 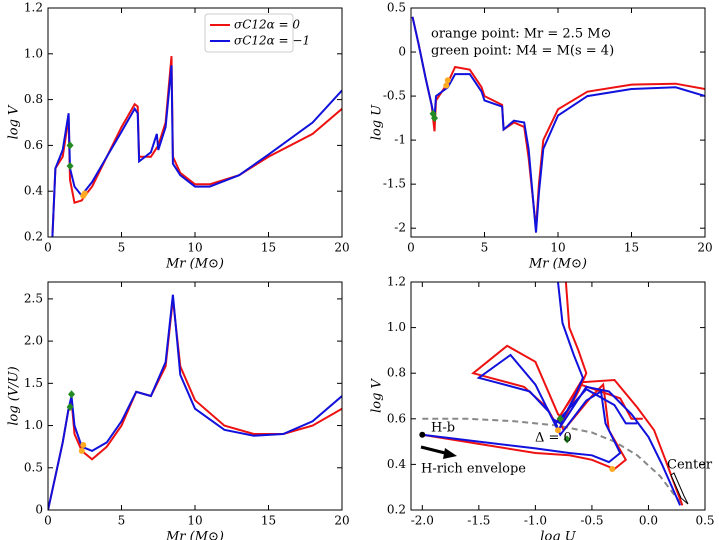 What do you see at coordinates (267, 25) in the screenshot?
I see `legend-label: σC12α = 0` at bounding box center [267, 25].